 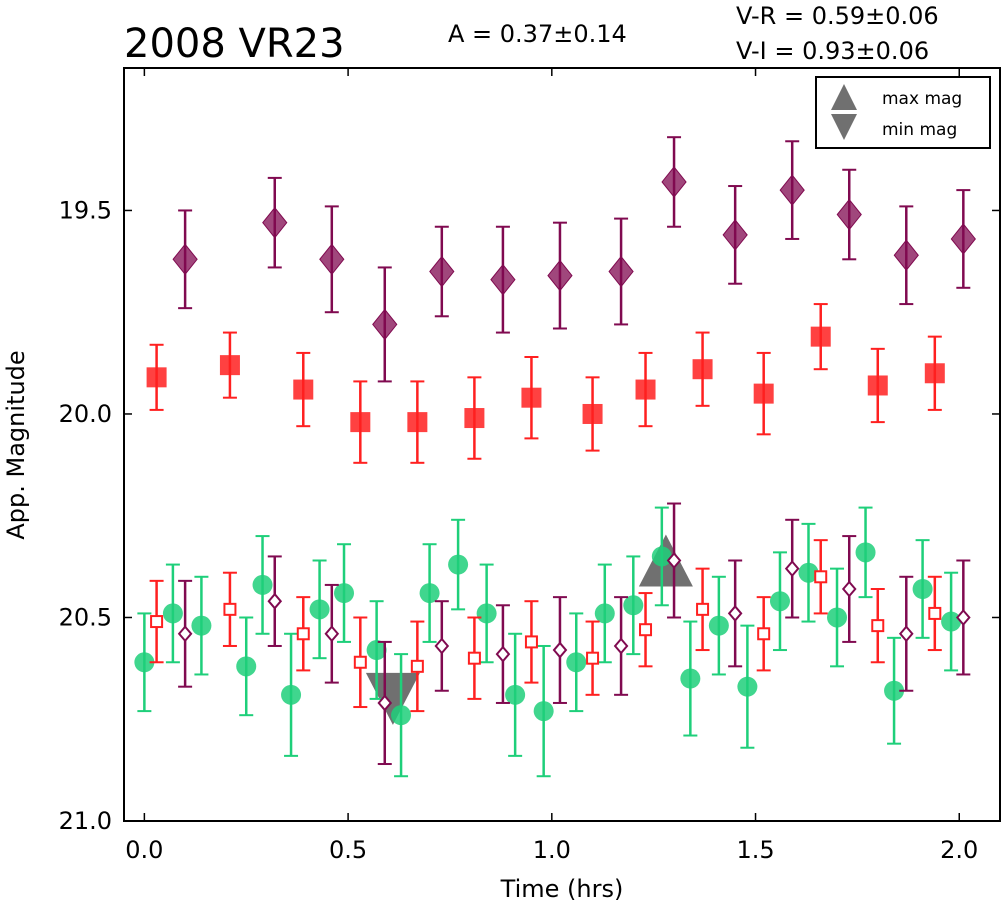 What do you see at coordinates (922, 99) in the screenshot?
I see `legend-max-mag-label: max mag` at bounding box center [922, 99].